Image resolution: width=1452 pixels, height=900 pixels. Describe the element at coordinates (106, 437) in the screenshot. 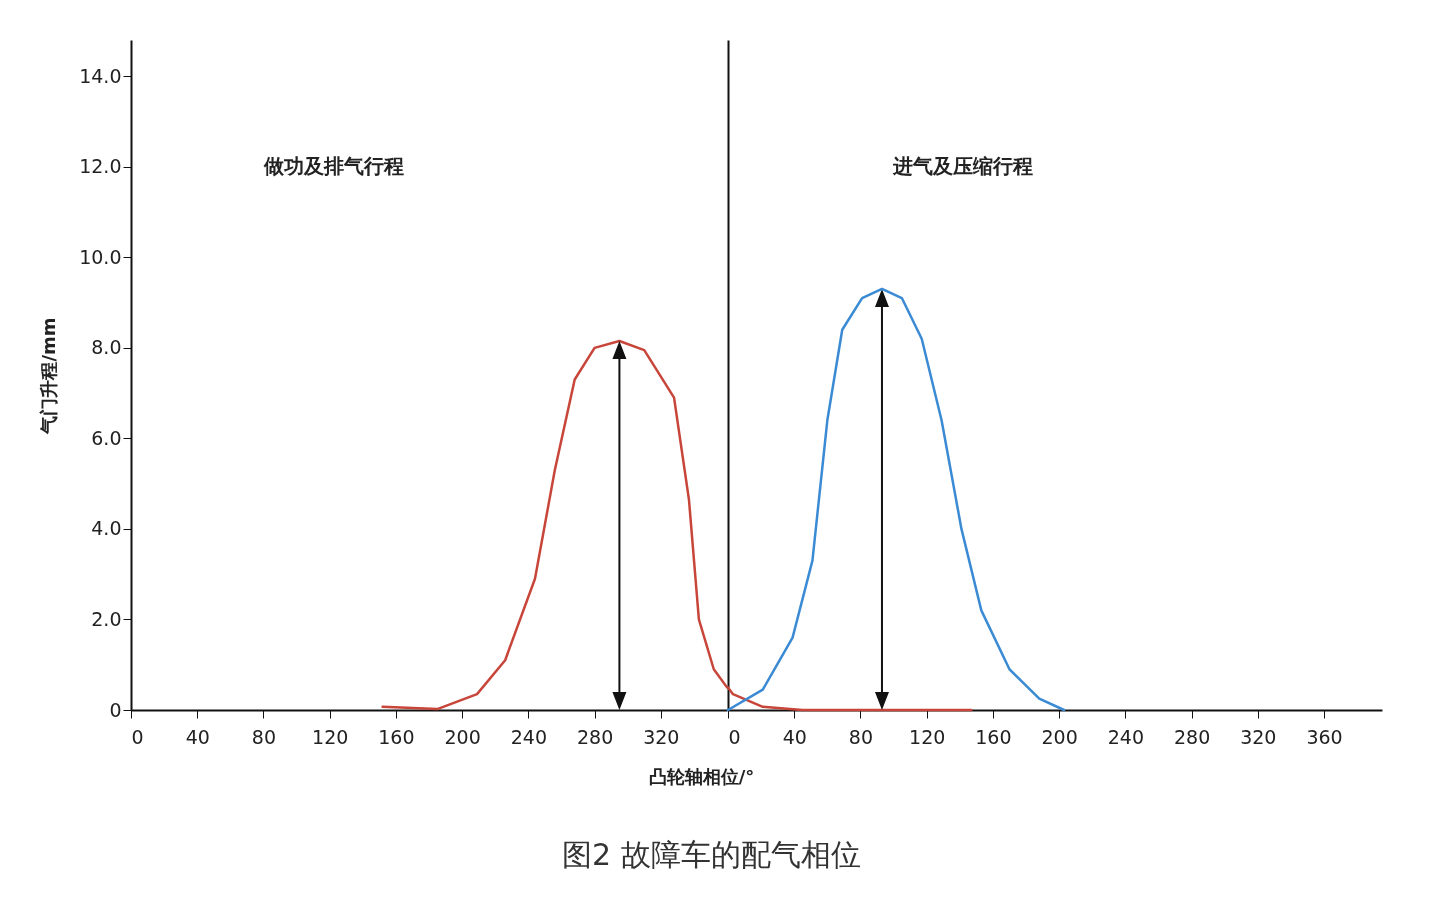

I see `y-tick-label: 6.0` at that location.